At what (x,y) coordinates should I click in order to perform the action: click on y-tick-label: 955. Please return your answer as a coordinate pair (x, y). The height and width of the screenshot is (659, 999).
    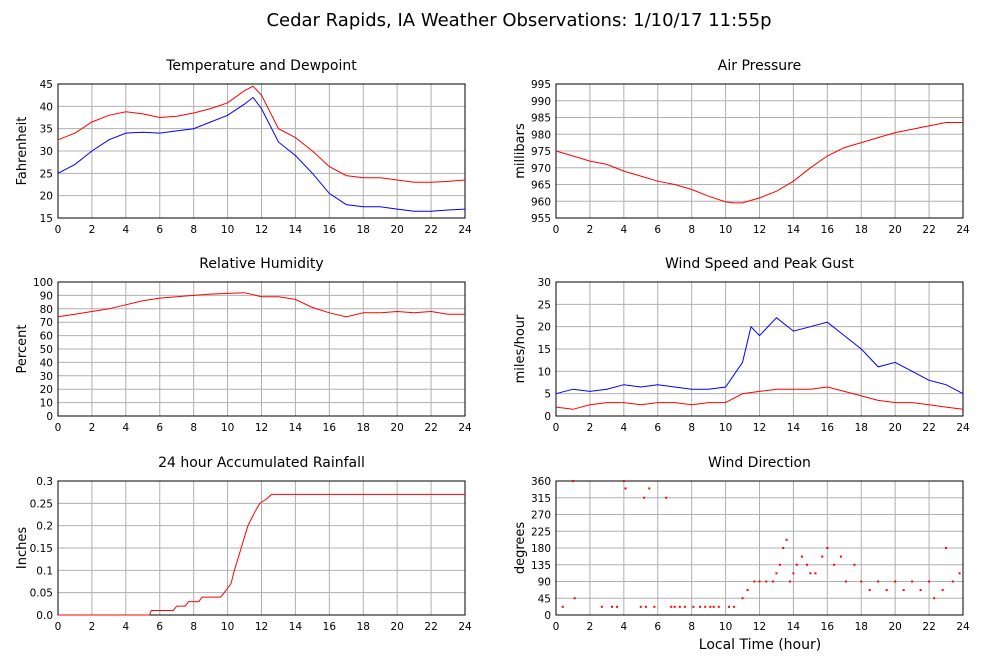
    Looking at the image, I should click on (541, 219).